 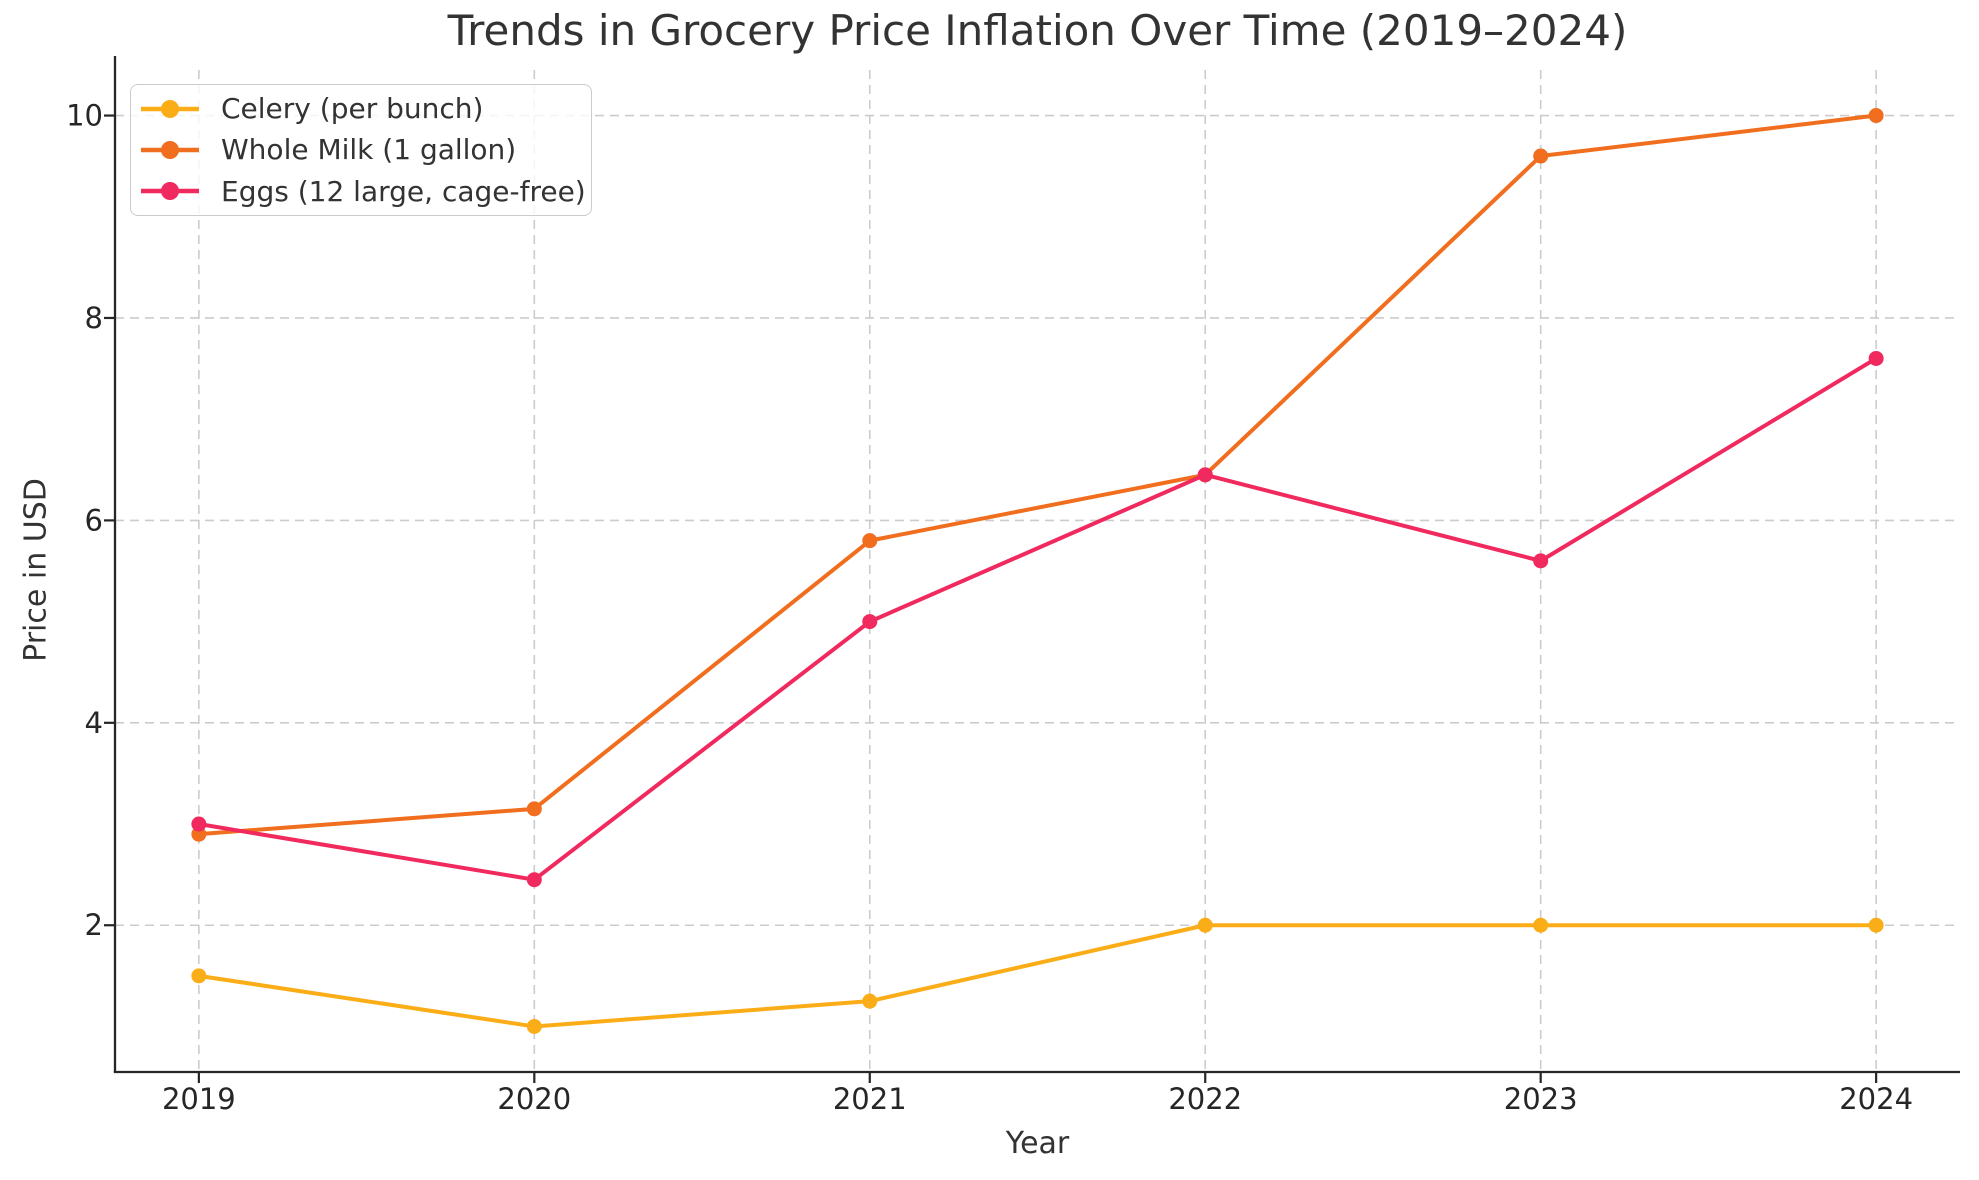 I want to click on x-tick-label-2022: 2022, so click(x=1205, y=1099).